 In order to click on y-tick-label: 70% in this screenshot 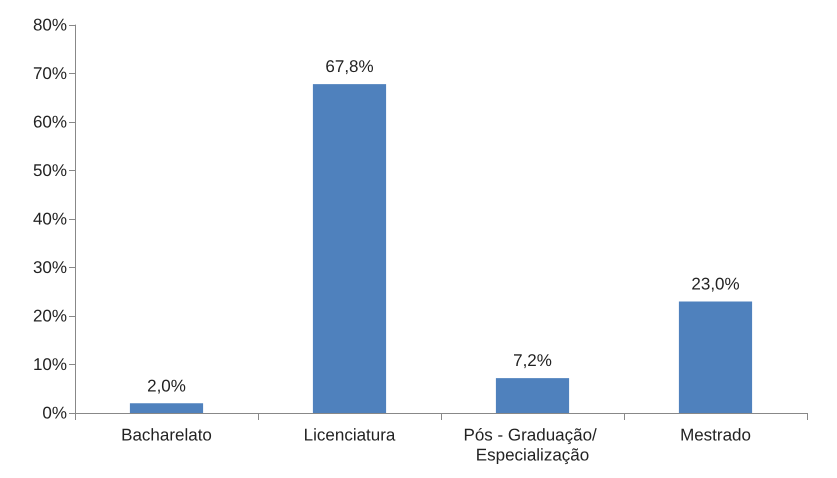, I will do `click(49, 73)`.